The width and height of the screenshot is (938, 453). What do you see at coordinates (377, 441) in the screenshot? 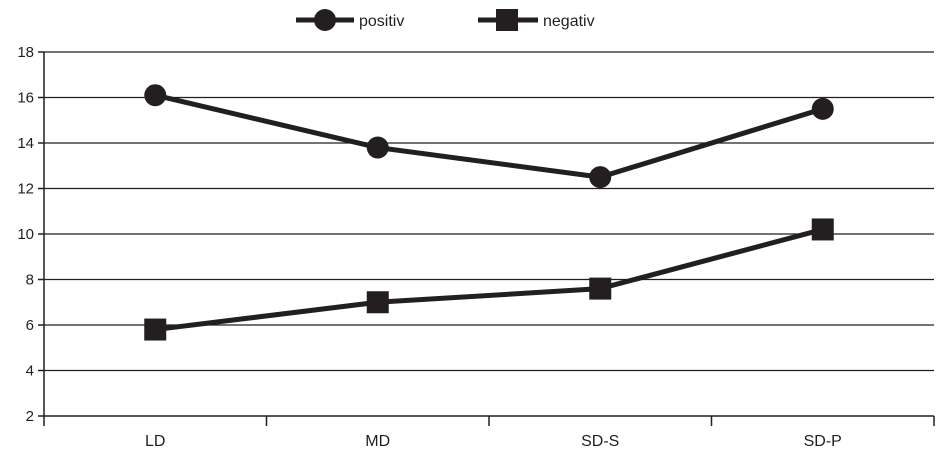
I see `x-tick-label: MD` at bounding box center [377, 441].